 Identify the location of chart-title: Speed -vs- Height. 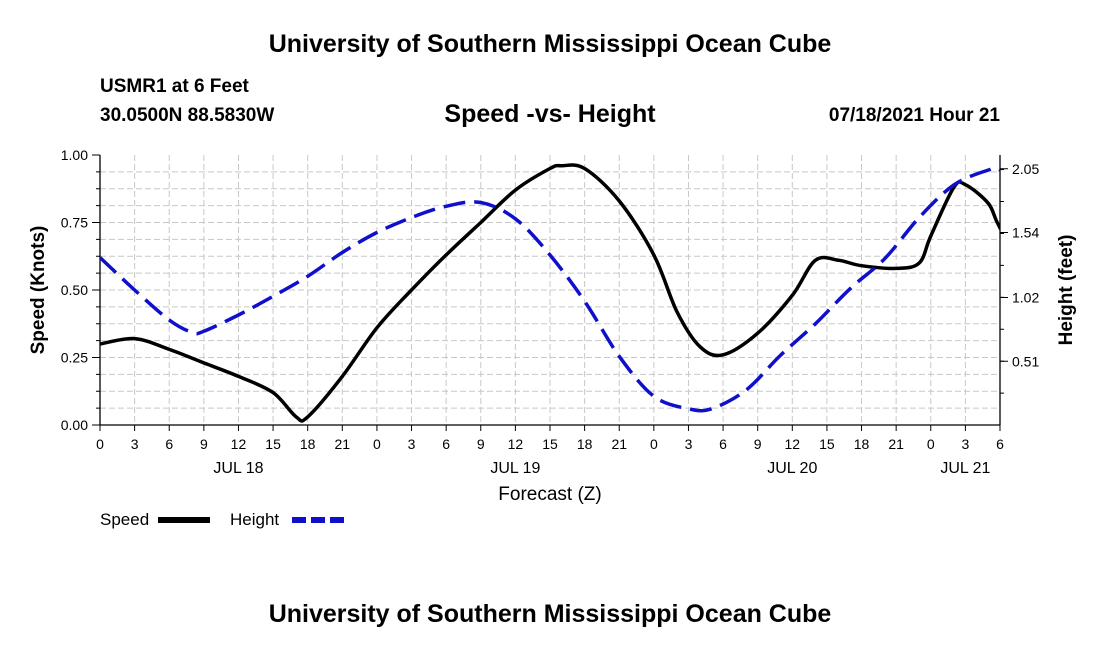
(550, 114).